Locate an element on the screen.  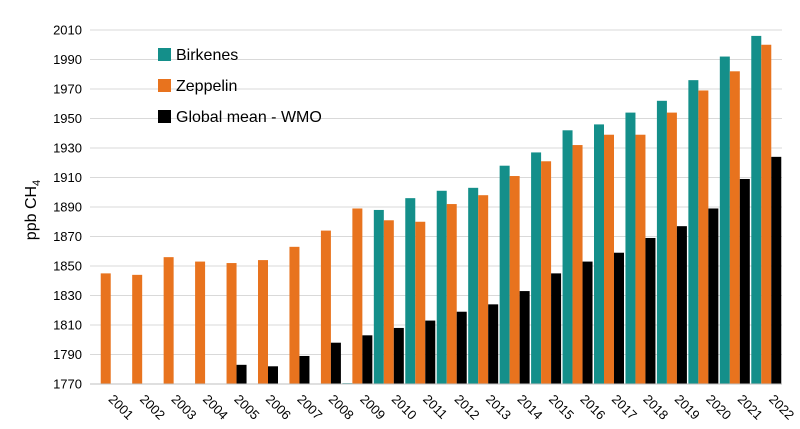
x-tick-label: 2008 is located at coordinates (341, 407).